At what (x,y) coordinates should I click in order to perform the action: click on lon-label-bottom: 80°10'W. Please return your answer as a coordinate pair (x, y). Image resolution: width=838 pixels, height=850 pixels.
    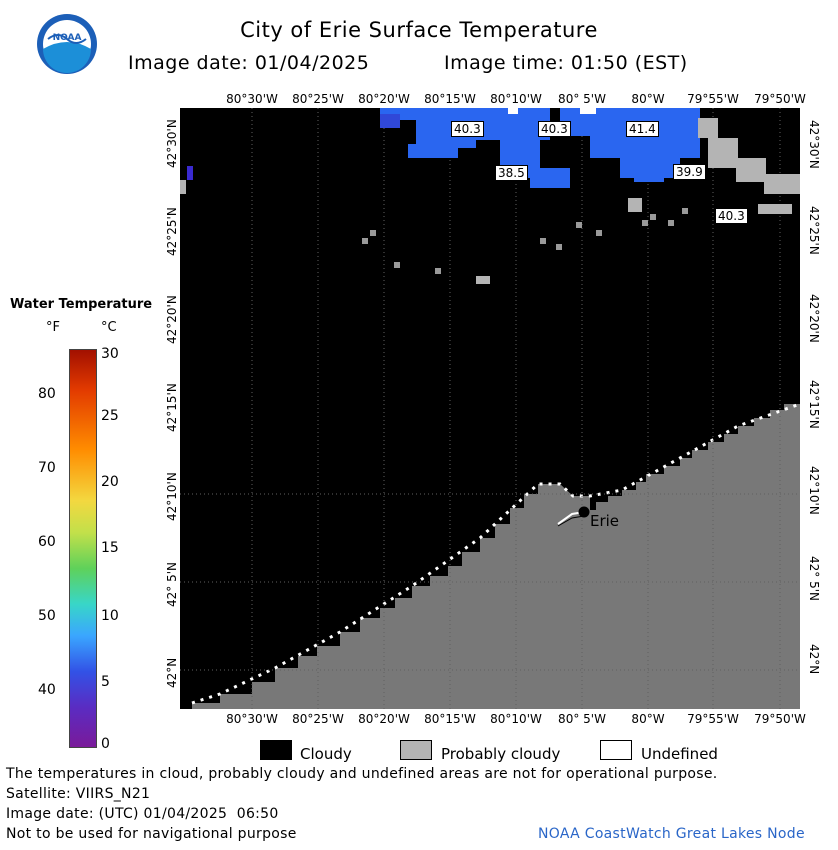
    Looking at the image, I should click on (516, 719).